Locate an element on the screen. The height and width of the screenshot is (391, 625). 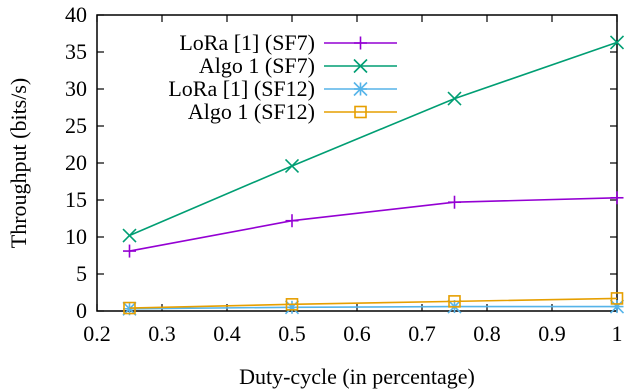
x-tick-label: 0.7 is located at coordinates (422, 333).